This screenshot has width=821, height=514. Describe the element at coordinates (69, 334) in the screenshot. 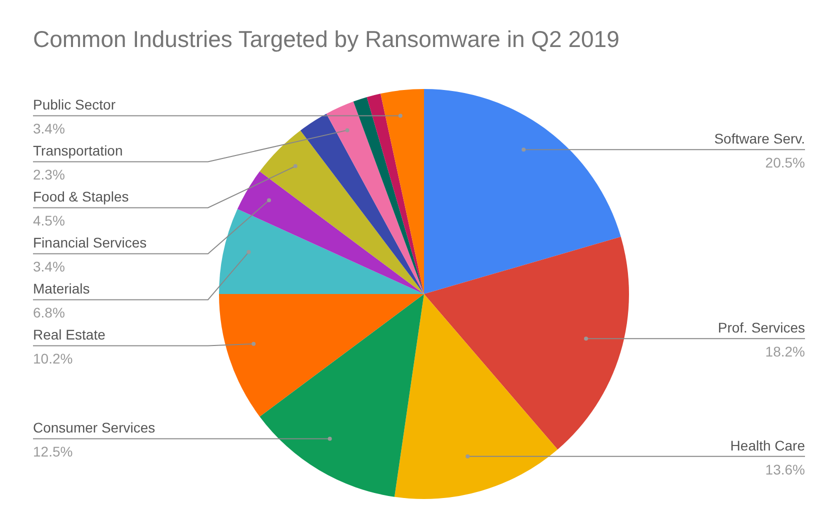

I see `slice-label: Real Estate` at that location.